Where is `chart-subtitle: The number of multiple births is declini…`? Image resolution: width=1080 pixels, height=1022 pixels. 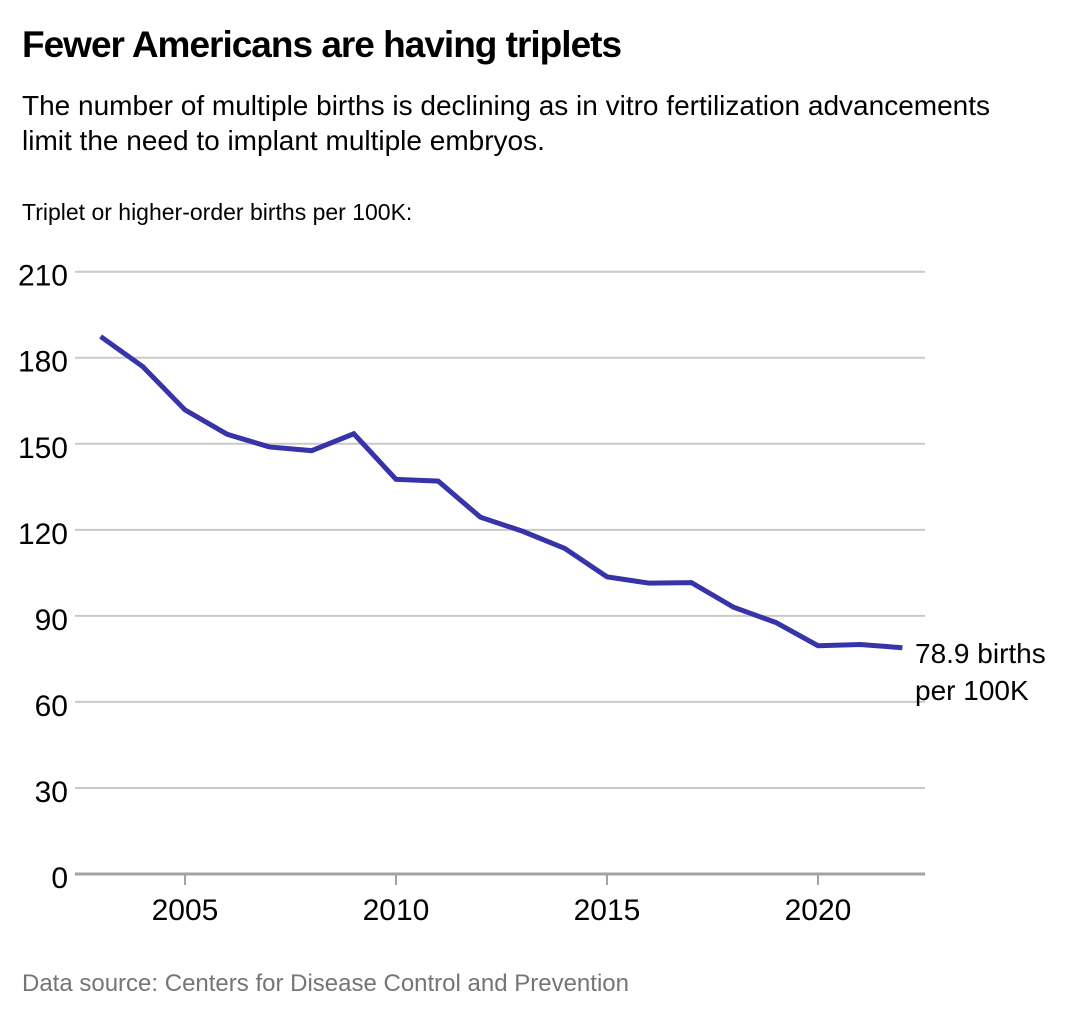
chart-subtitle: The number of multiple births is declini… is located at coordinates (506, 123).